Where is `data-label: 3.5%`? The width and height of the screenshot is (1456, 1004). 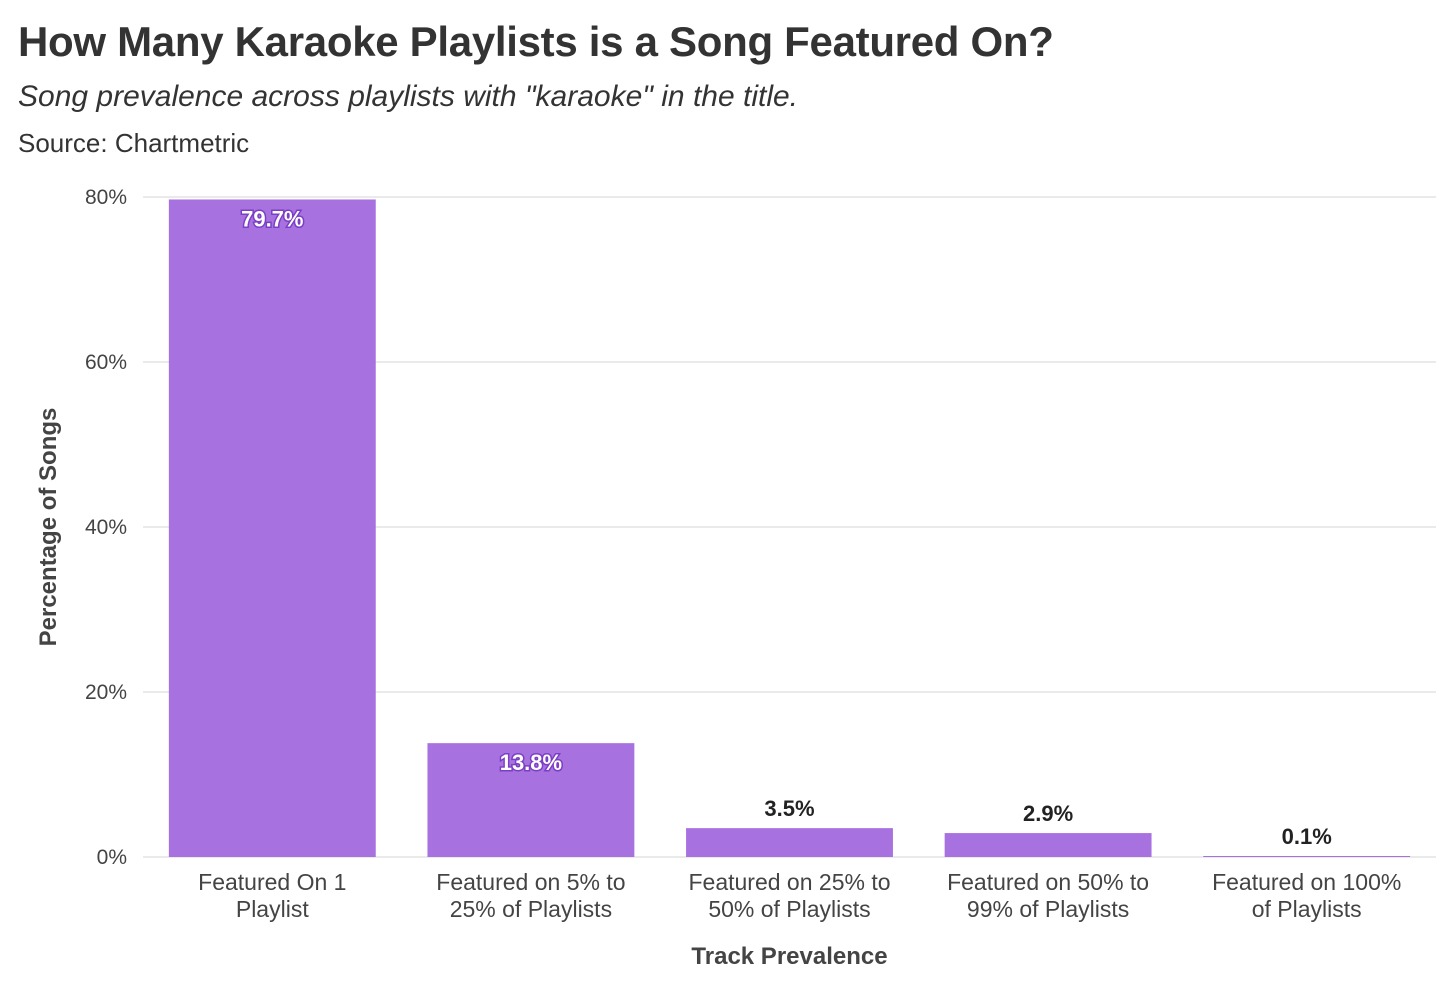
data-label: 3.5% is located at coordinates (789, 808).